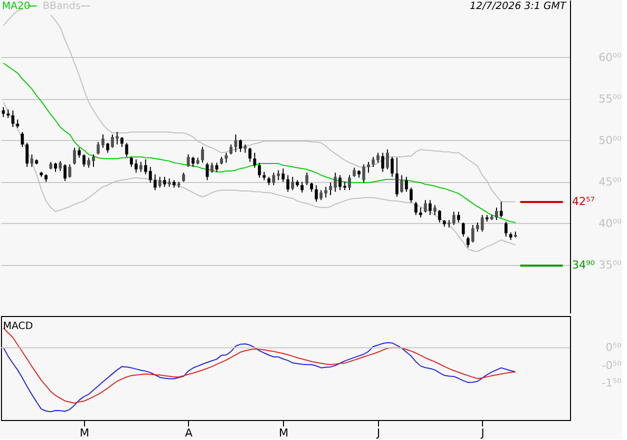 The width and height of the screenshot is (627, 440). What do you see at coordinates (584, 265) in the screenshot?
I see `ref-line-label: 34⁹⁰` at bounding box center [584, 265].